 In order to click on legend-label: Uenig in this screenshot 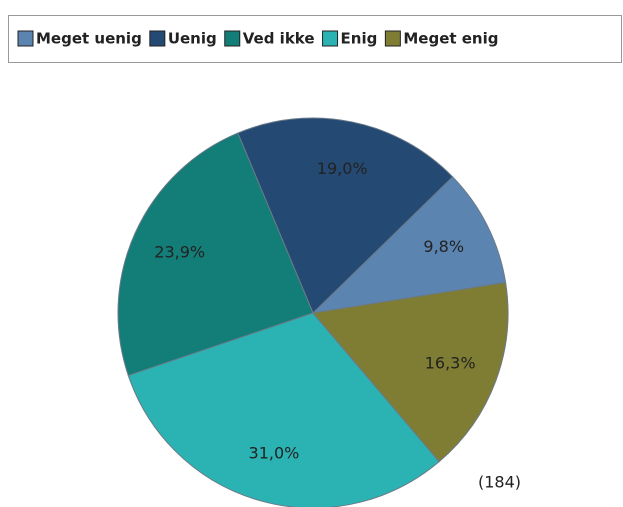, I will do `click(192, 39)`.